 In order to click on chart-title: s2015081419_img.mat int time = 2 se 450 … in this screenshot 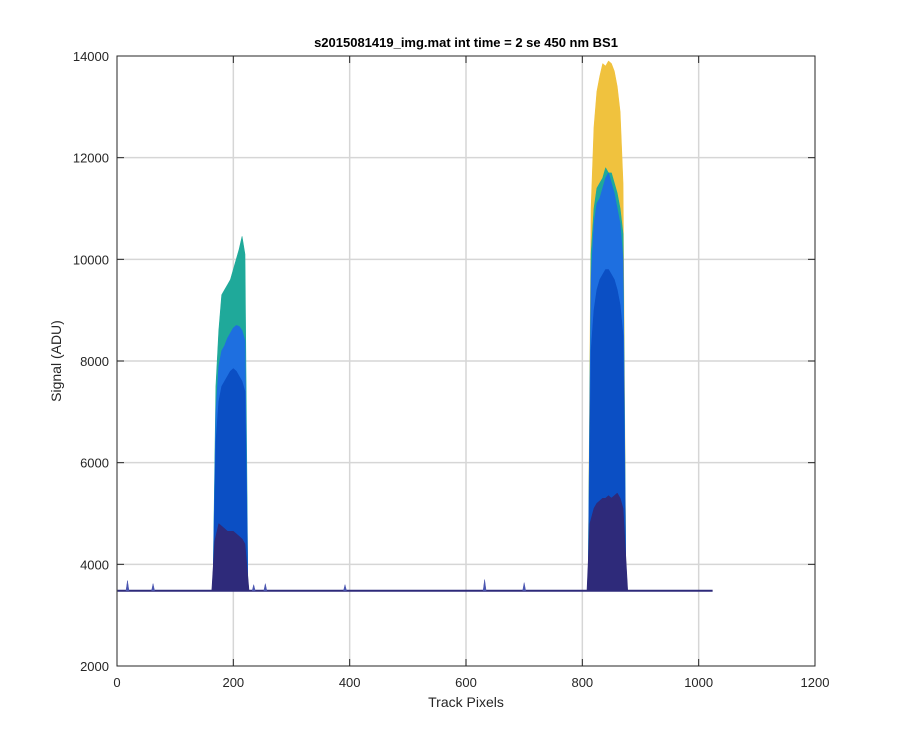, I will do `click(466, 42)`.